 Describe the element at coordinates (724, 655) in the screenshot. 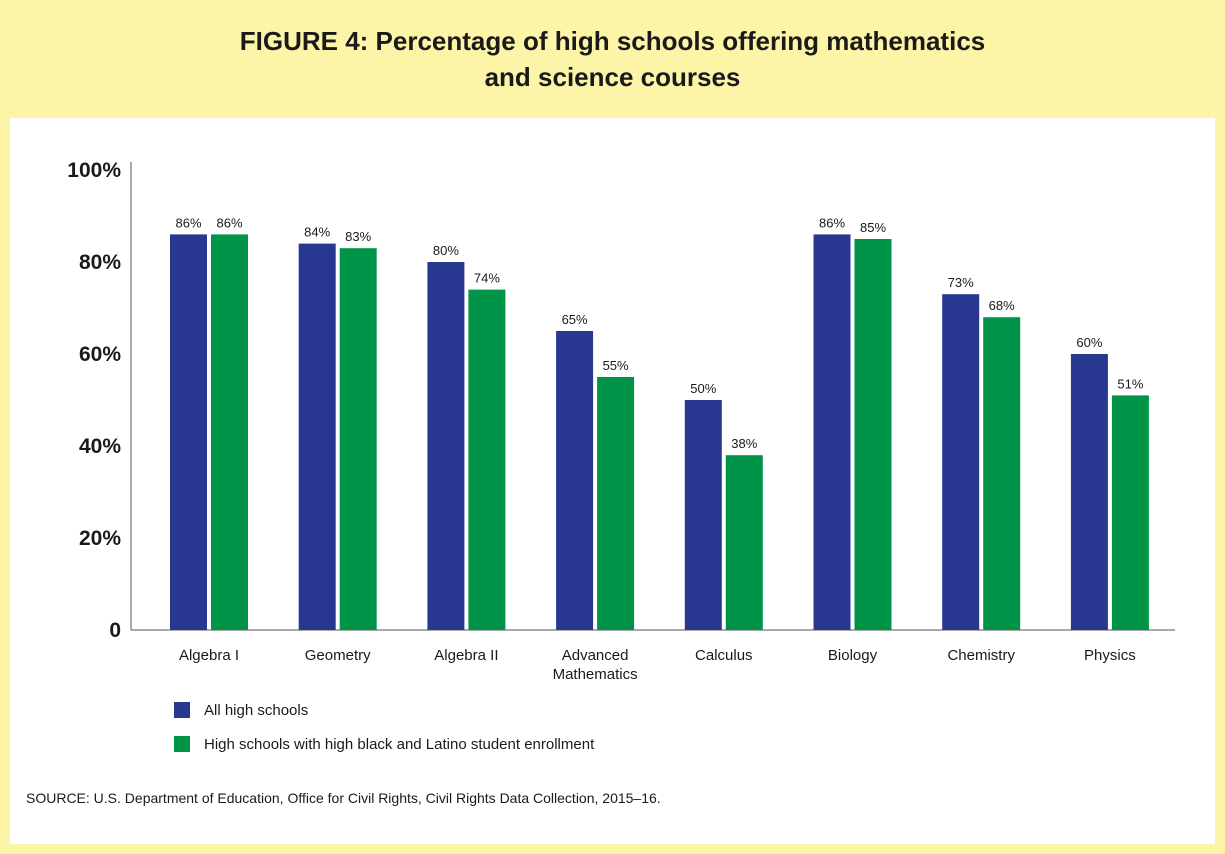

I see `x-tick-label: Calculus` at that location.